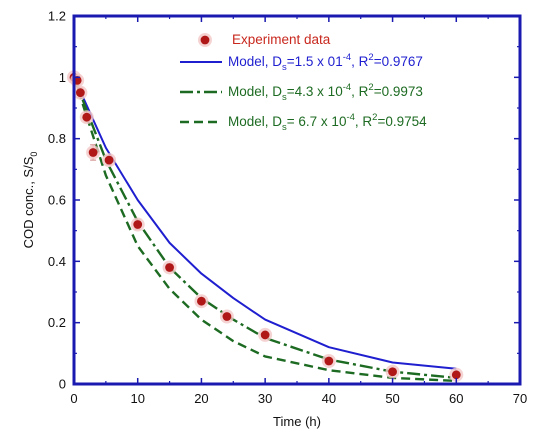 This screenshot has height=434, width=550. Describe the element at coordinates (402, 121) in the screenshot. I see `legend-label-part: =0.9754` at that location.